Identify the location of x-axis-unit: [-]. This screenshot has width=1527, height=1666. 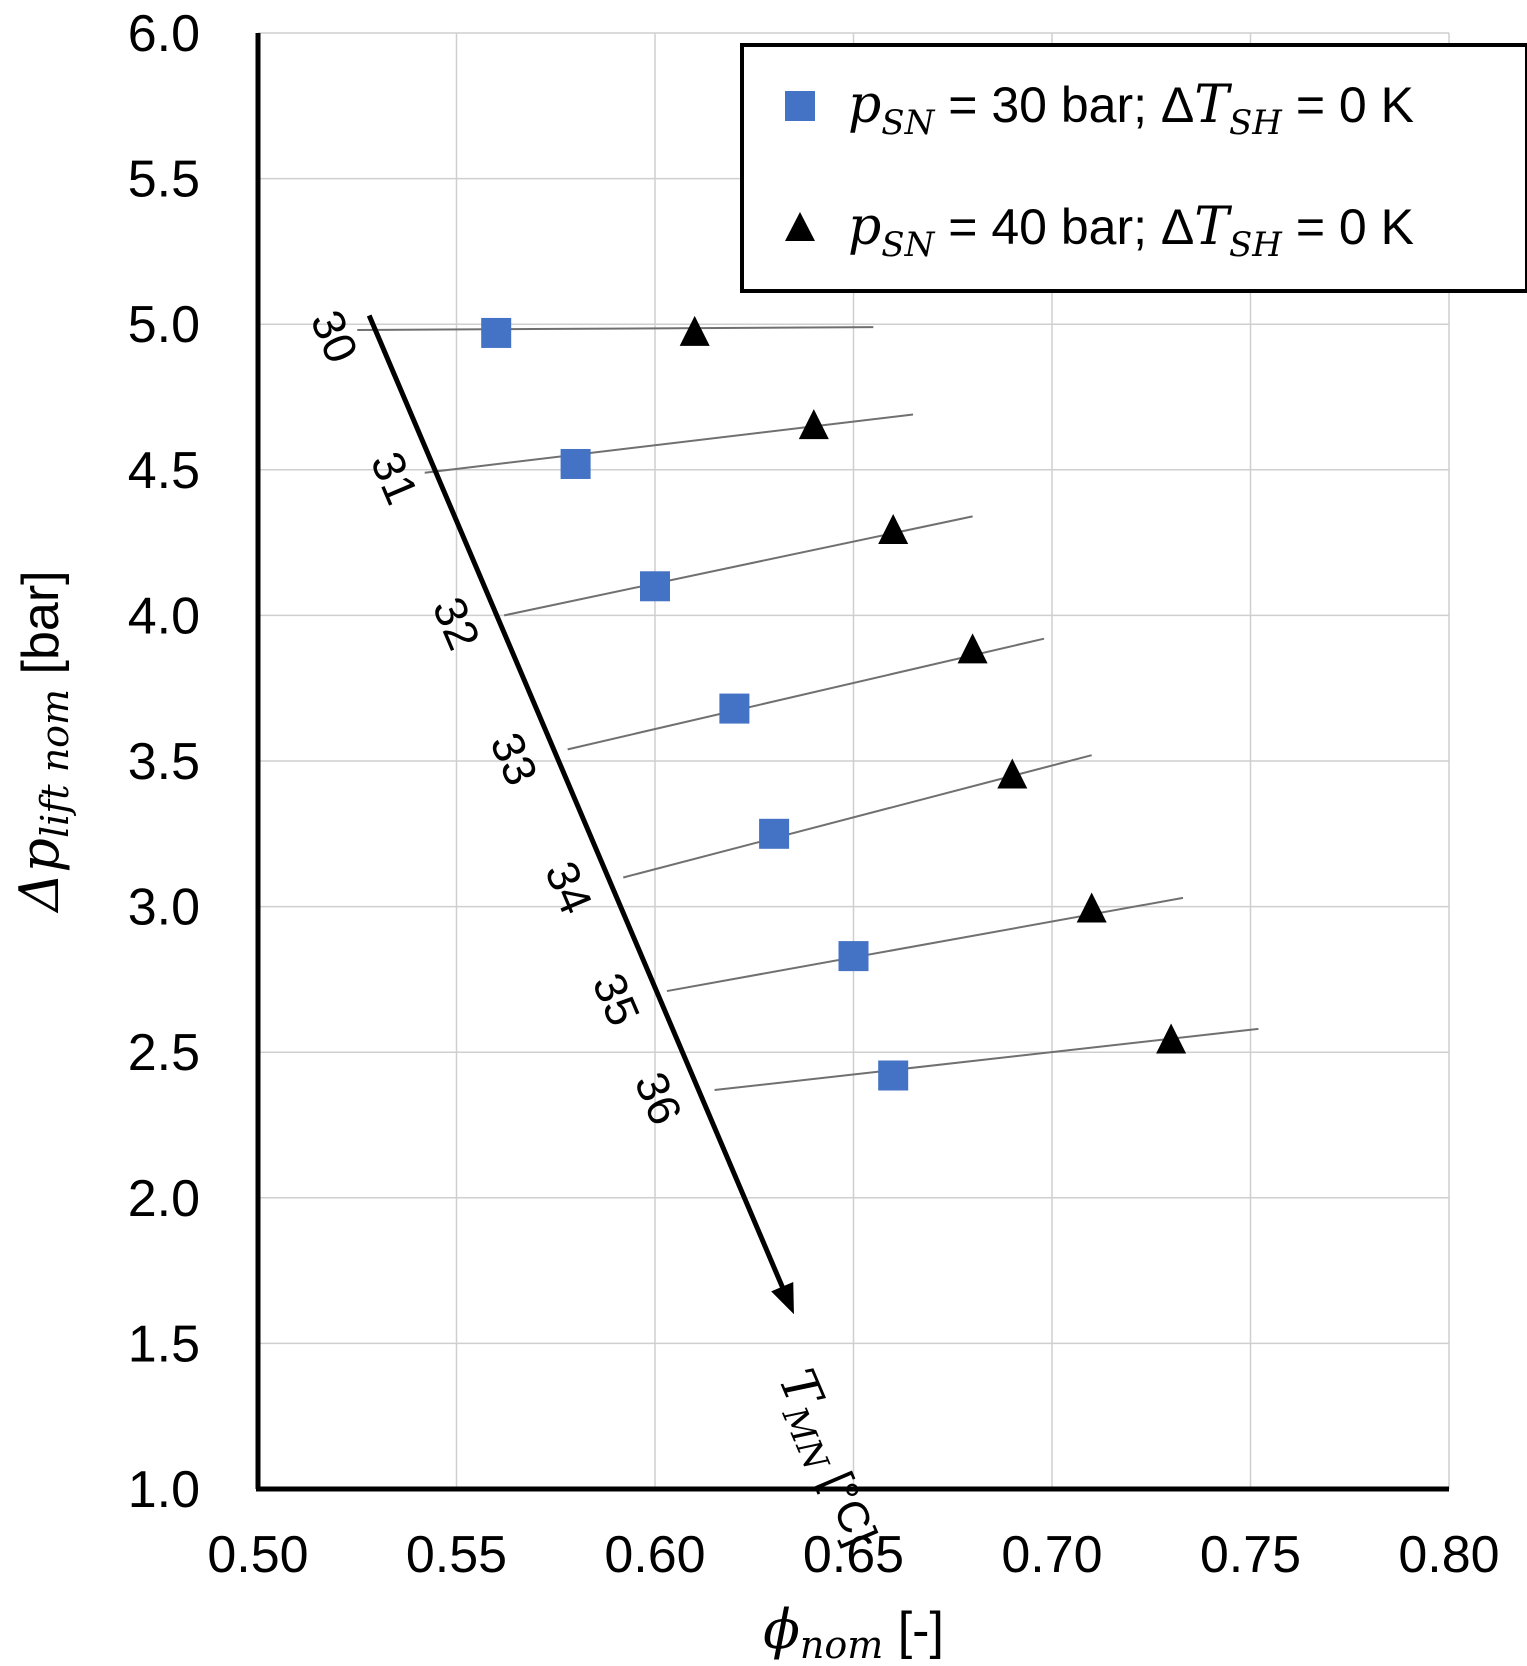
(913, 1631).